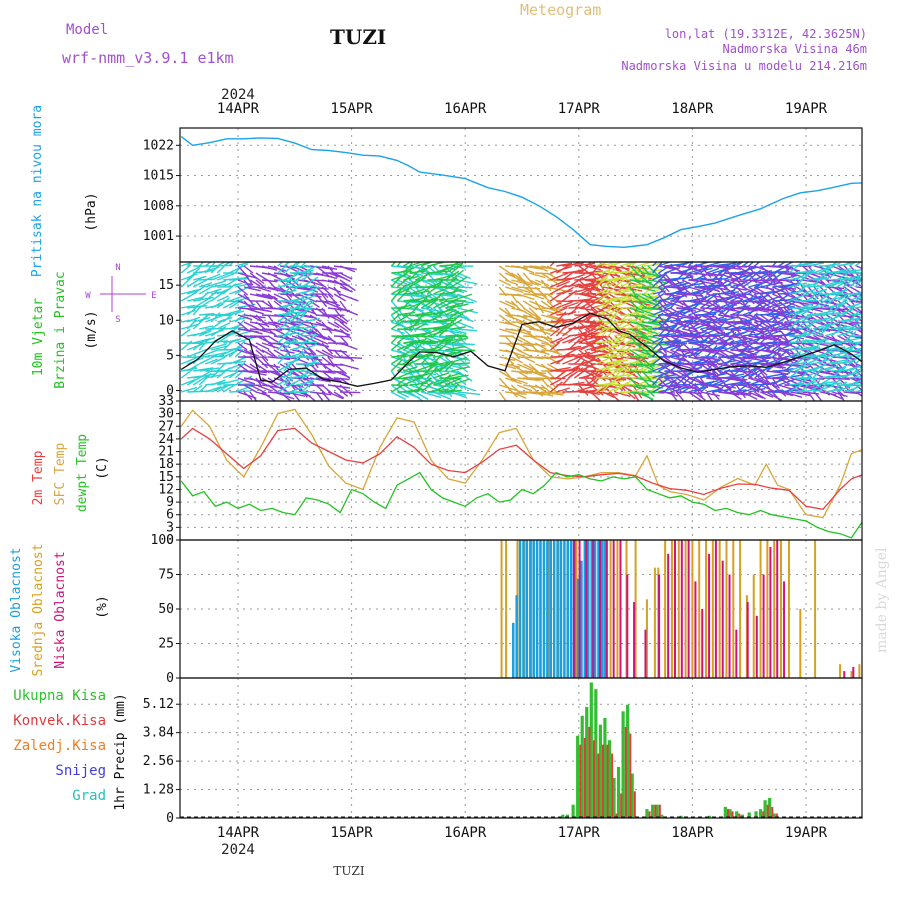 The width and height of the screenshot is (900, 900). I want to click on wind-arrow-band, so click(825, 327).